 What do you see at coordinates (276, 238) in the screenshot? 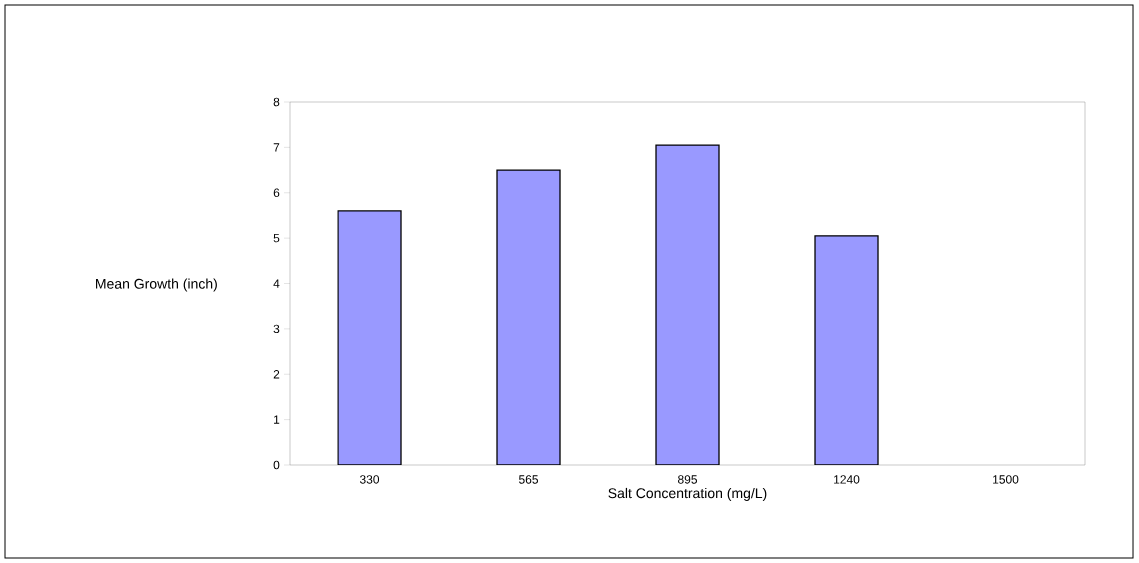
I see `y-tick-label: 5` at bounding box center [276, 238].